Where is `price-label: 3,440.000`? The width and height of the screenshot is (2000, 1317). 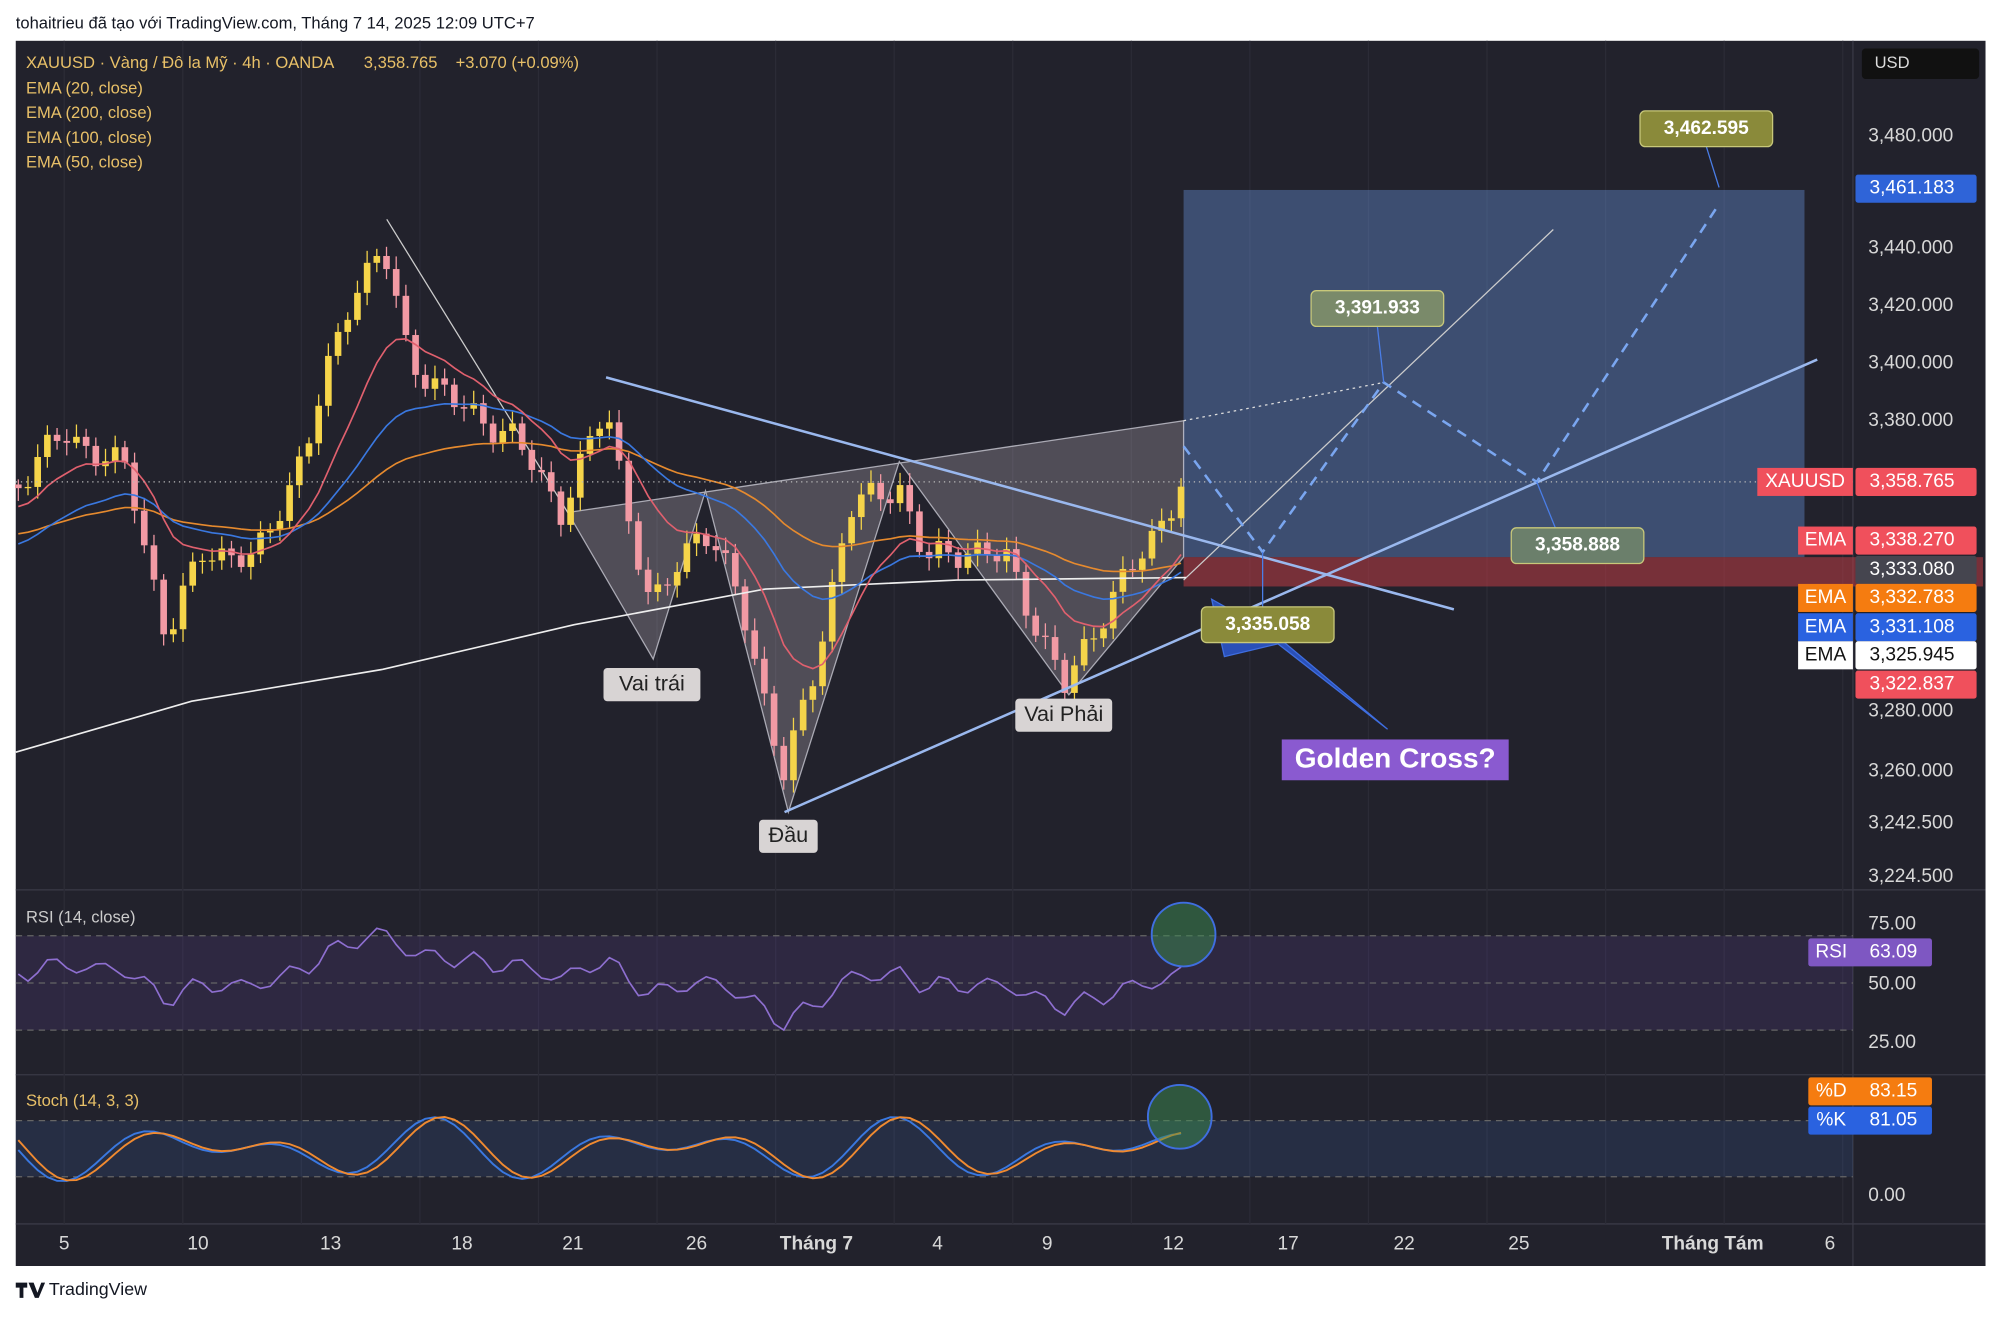
price-label: 3,440.000 is located at coordinates (1910, 248).